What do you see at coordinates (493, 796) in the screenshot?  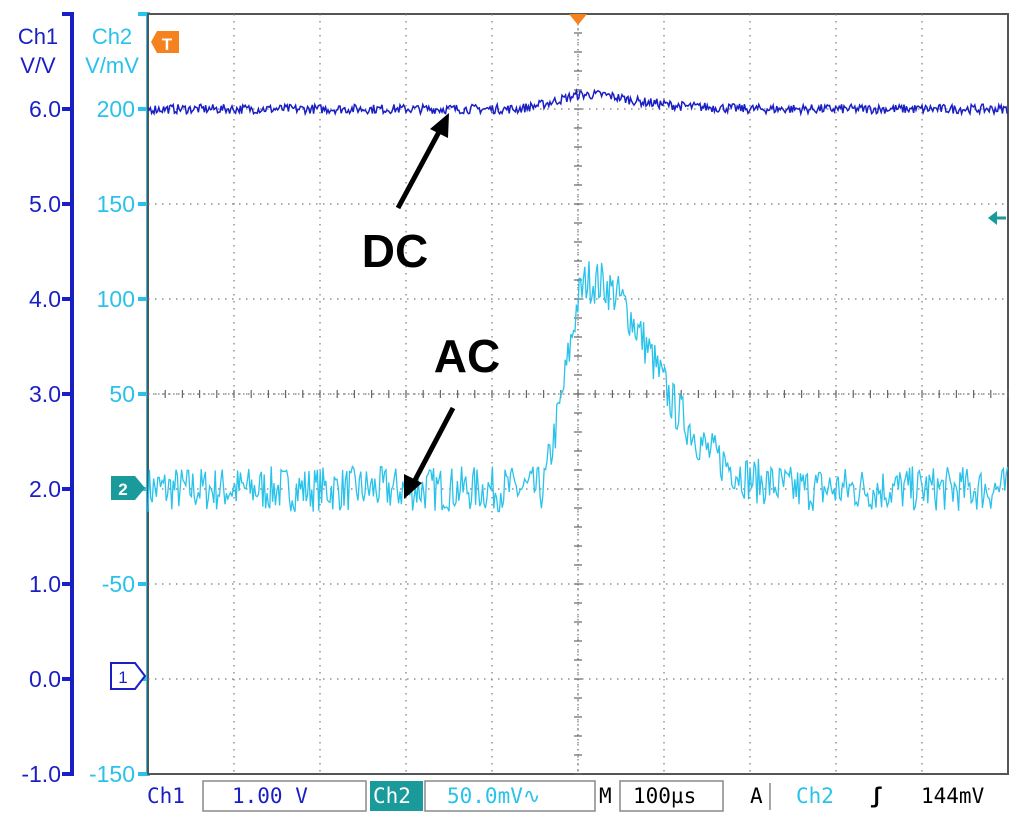 I see `status-ch2-scale: 50.0mV∿` at bounding box center [493, 796].